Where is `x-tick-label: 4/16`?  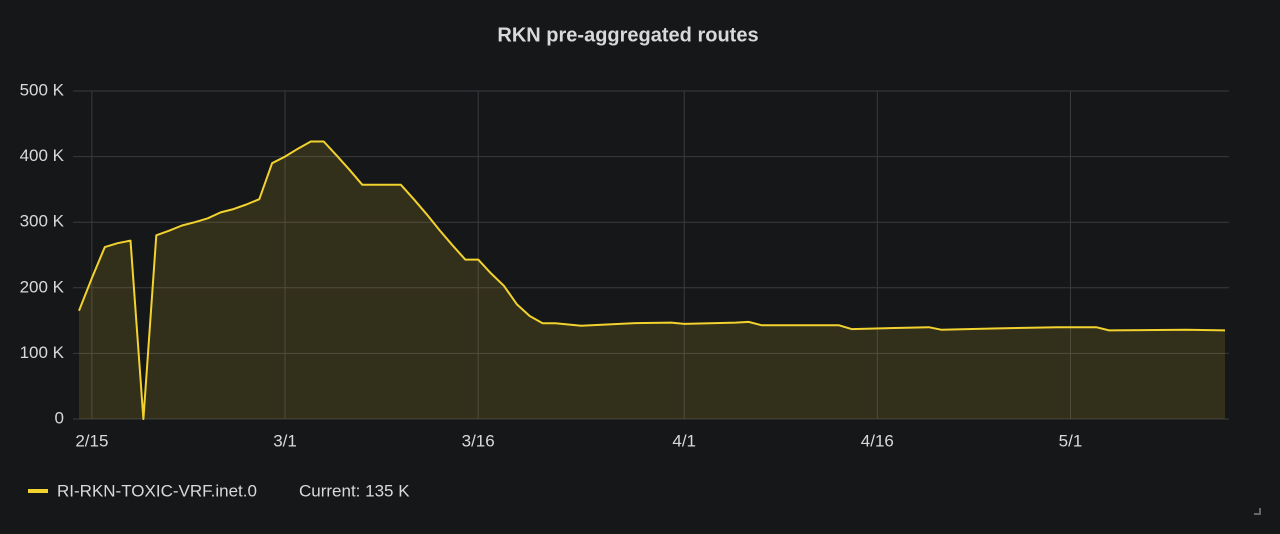 x-tick-label: 4/16 is located at coordinates (877, 440).